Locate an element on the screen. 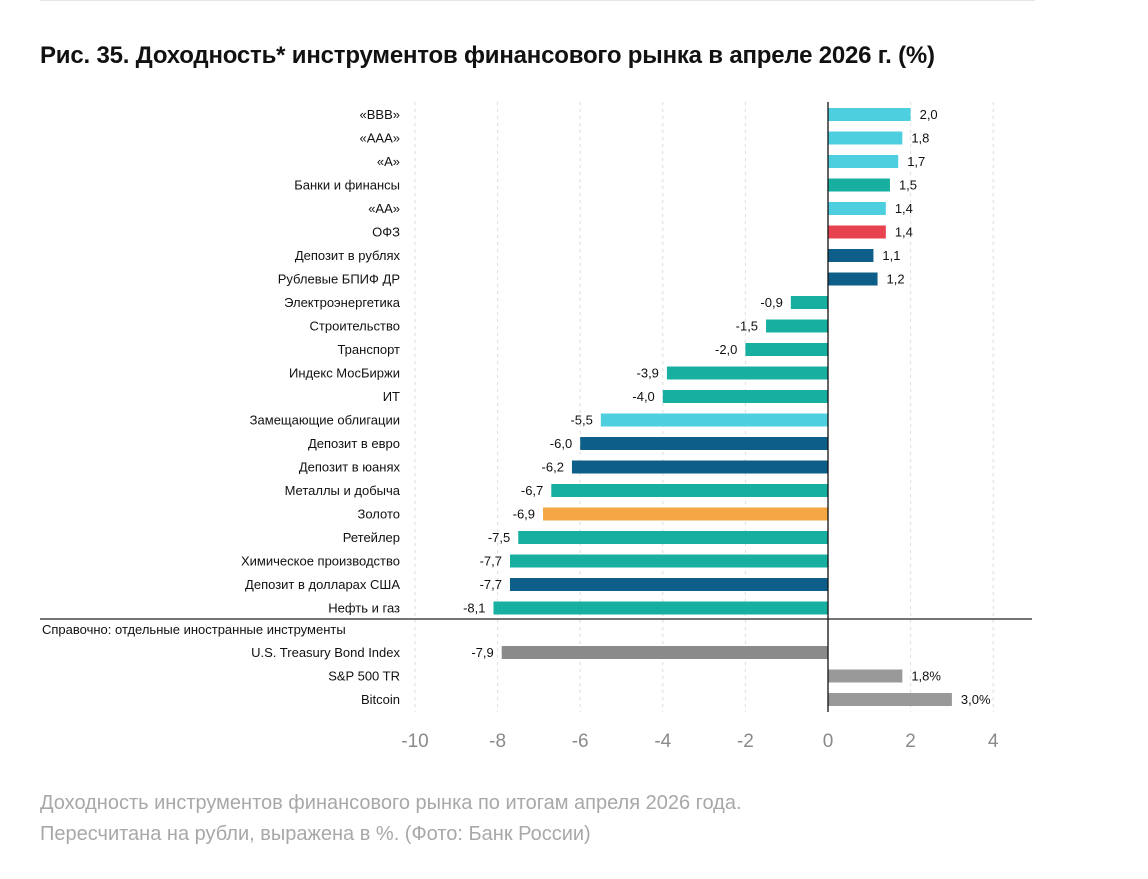  x-tick-label: -8 is located at coordinates (497, 741).